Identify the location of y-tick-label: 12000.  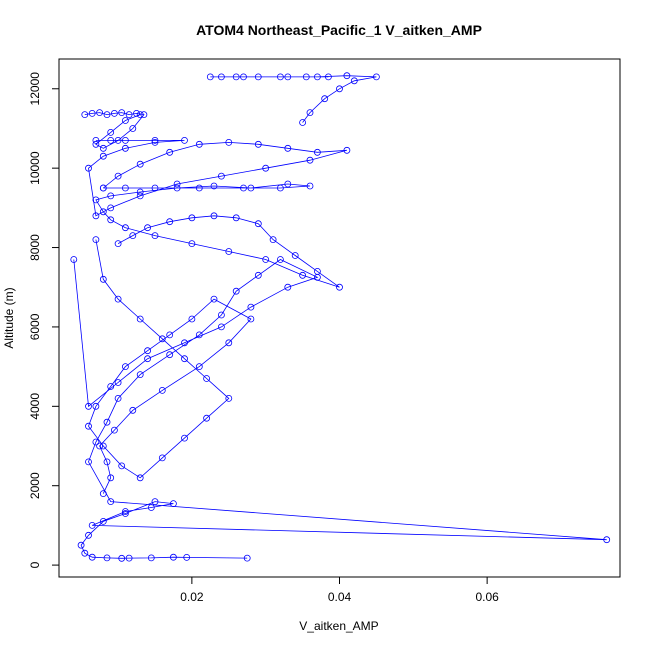
(35, 89).